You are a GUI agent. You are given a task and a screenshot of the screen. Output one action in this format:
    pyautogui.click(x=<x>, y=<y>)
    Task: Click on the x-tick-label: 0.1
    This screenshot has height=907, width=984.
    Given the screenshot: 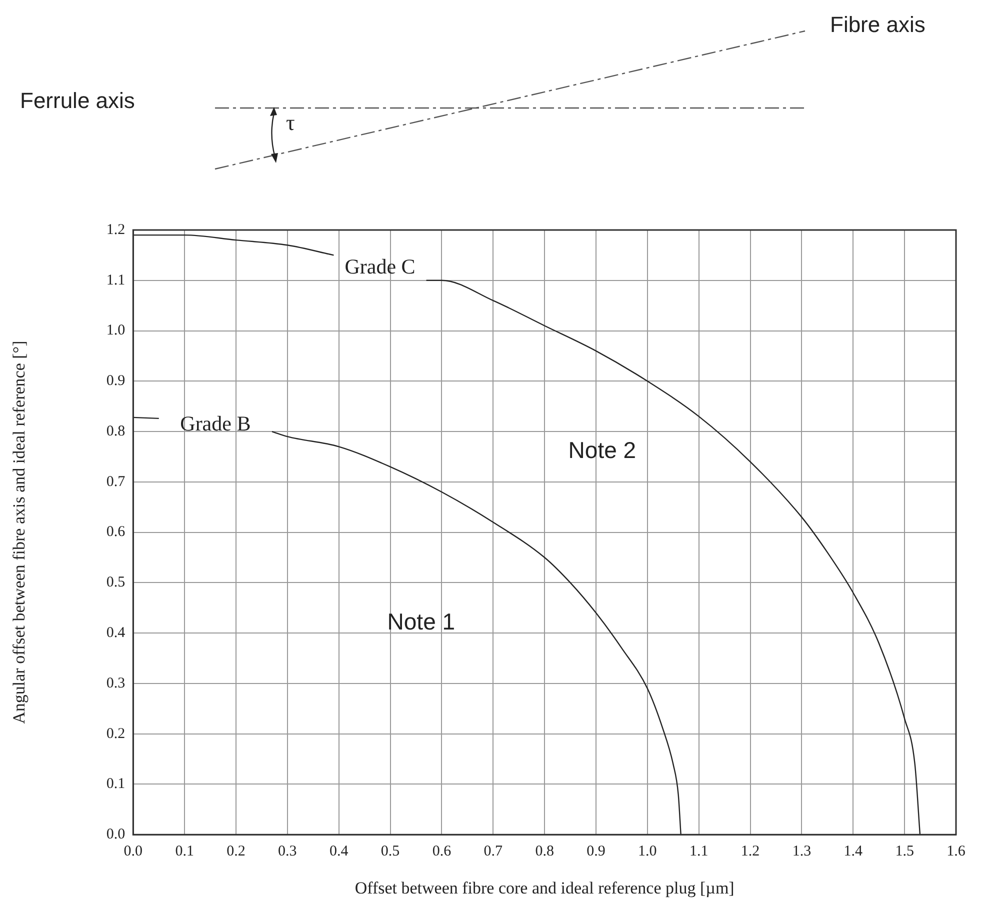 What is the action you would take?
    pyautogui.click(x=184, y=852)
    